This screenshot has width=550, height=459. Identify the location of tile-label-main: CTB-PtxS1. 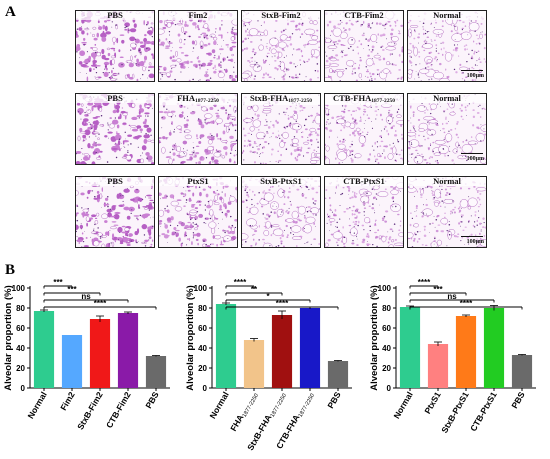
(364, 181).